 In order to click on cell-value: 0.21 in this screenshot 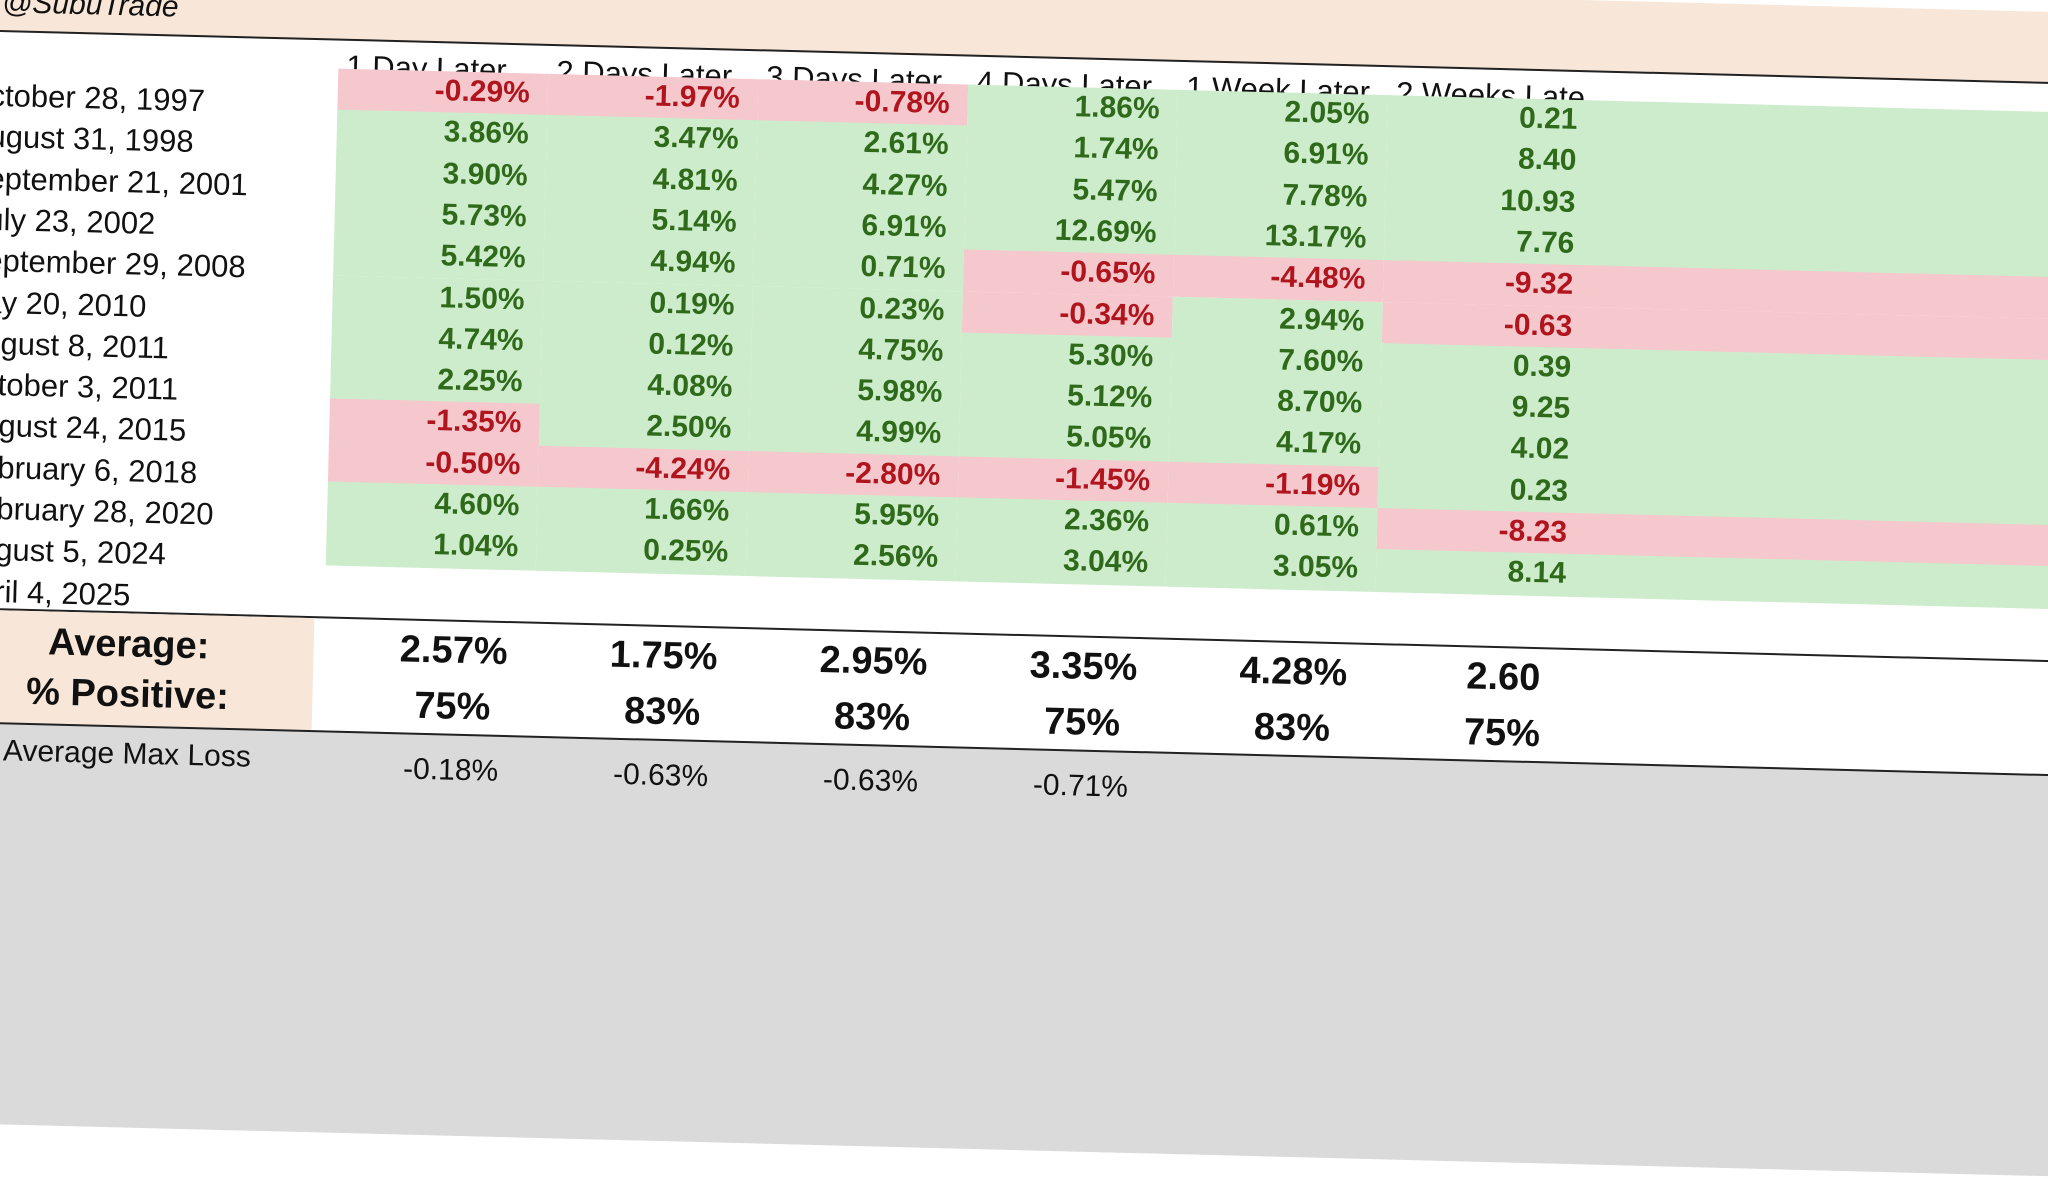, I will do `click(1548, 118)`.